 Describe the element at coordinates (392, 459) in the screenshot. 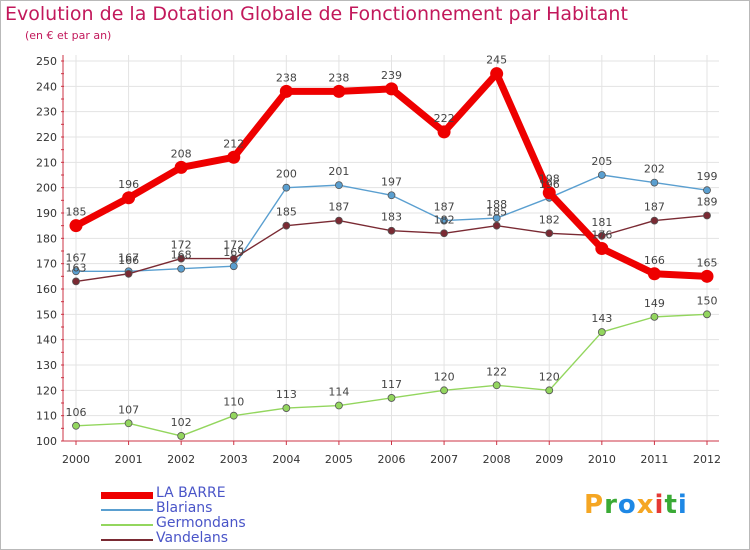

I see `x-tick-label: 2006` at that location.